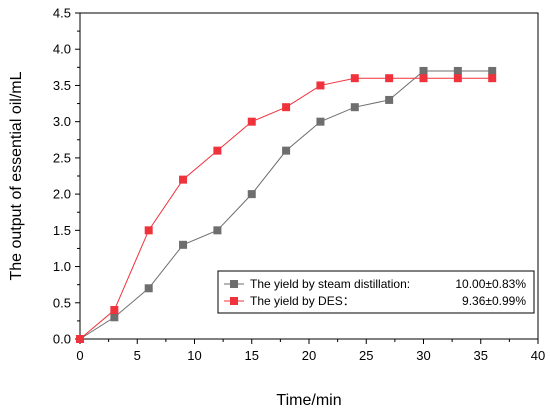 This screenshot has width=550, height=414. What do you see at coordinates (62, 49) in the screenshot?
I see `y-tick-label: 4.0` at bounding box center [62, 49].